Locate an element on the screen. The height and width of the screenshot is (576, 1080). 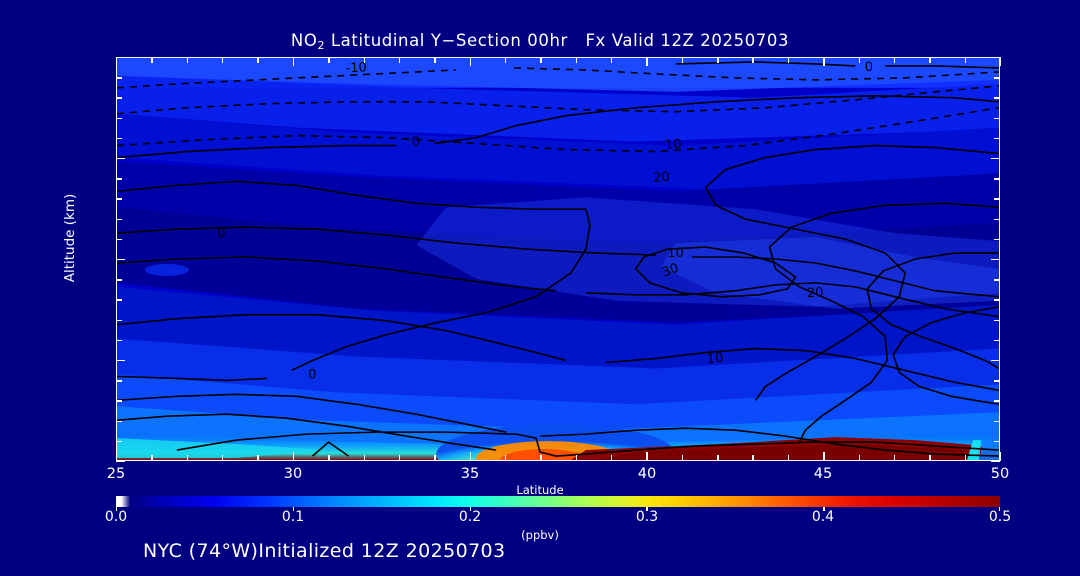
colorbar-unit-label: (ppbv) is located at coordinates (540, 535).